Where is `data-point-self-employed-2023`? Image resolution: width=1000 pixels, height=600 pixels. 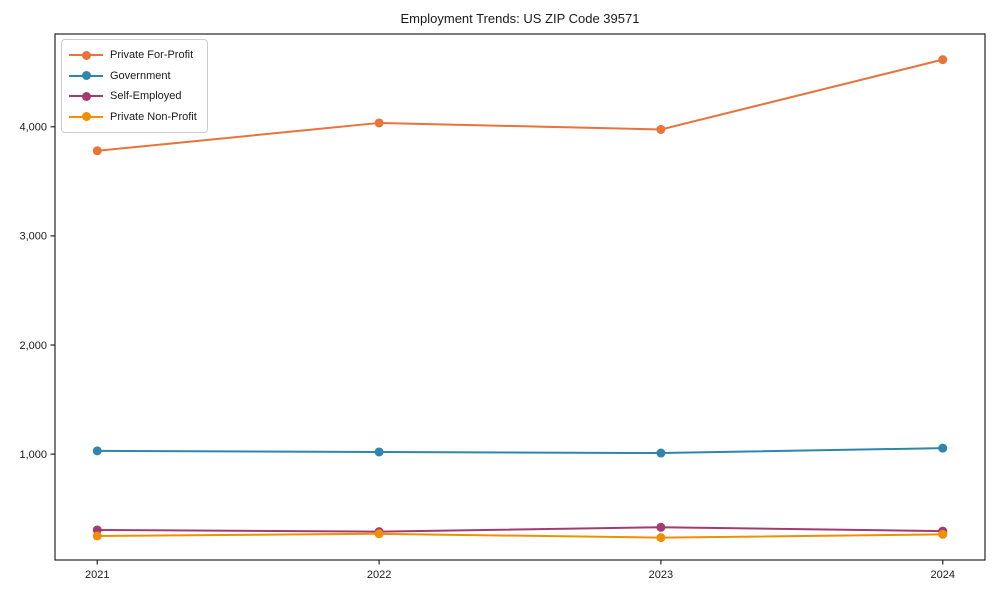 data-point-self-employed-2023 is located at coordinates (661, 527).